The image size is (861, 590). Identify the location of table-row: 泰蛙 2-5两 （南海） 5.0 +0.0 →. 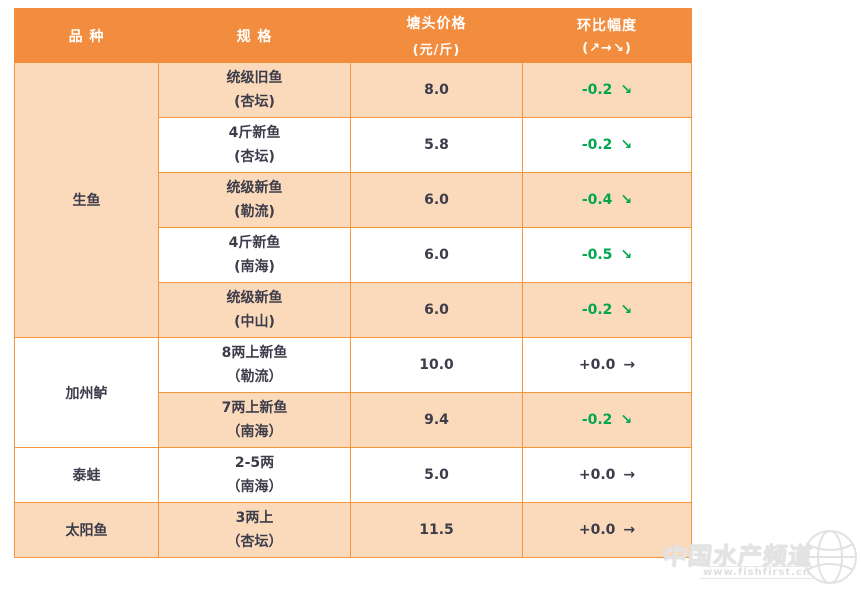
(353, 475).